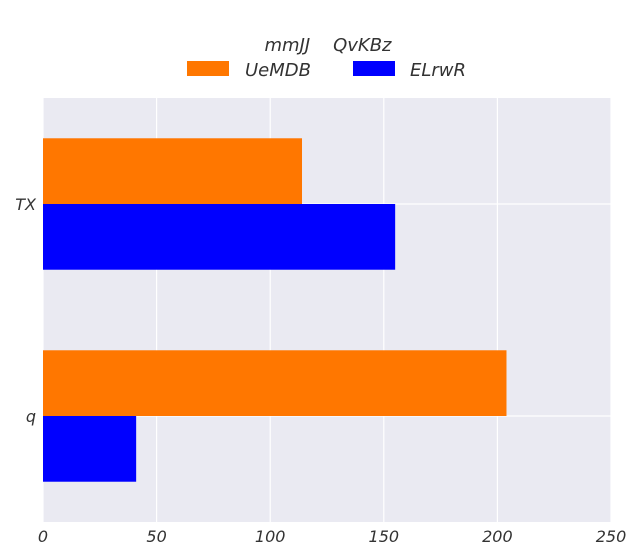 The image size is (640, 560). Describe the element at coordinates (156, 536) in the screenshot. I see `x-tick-label: 50` at that location.